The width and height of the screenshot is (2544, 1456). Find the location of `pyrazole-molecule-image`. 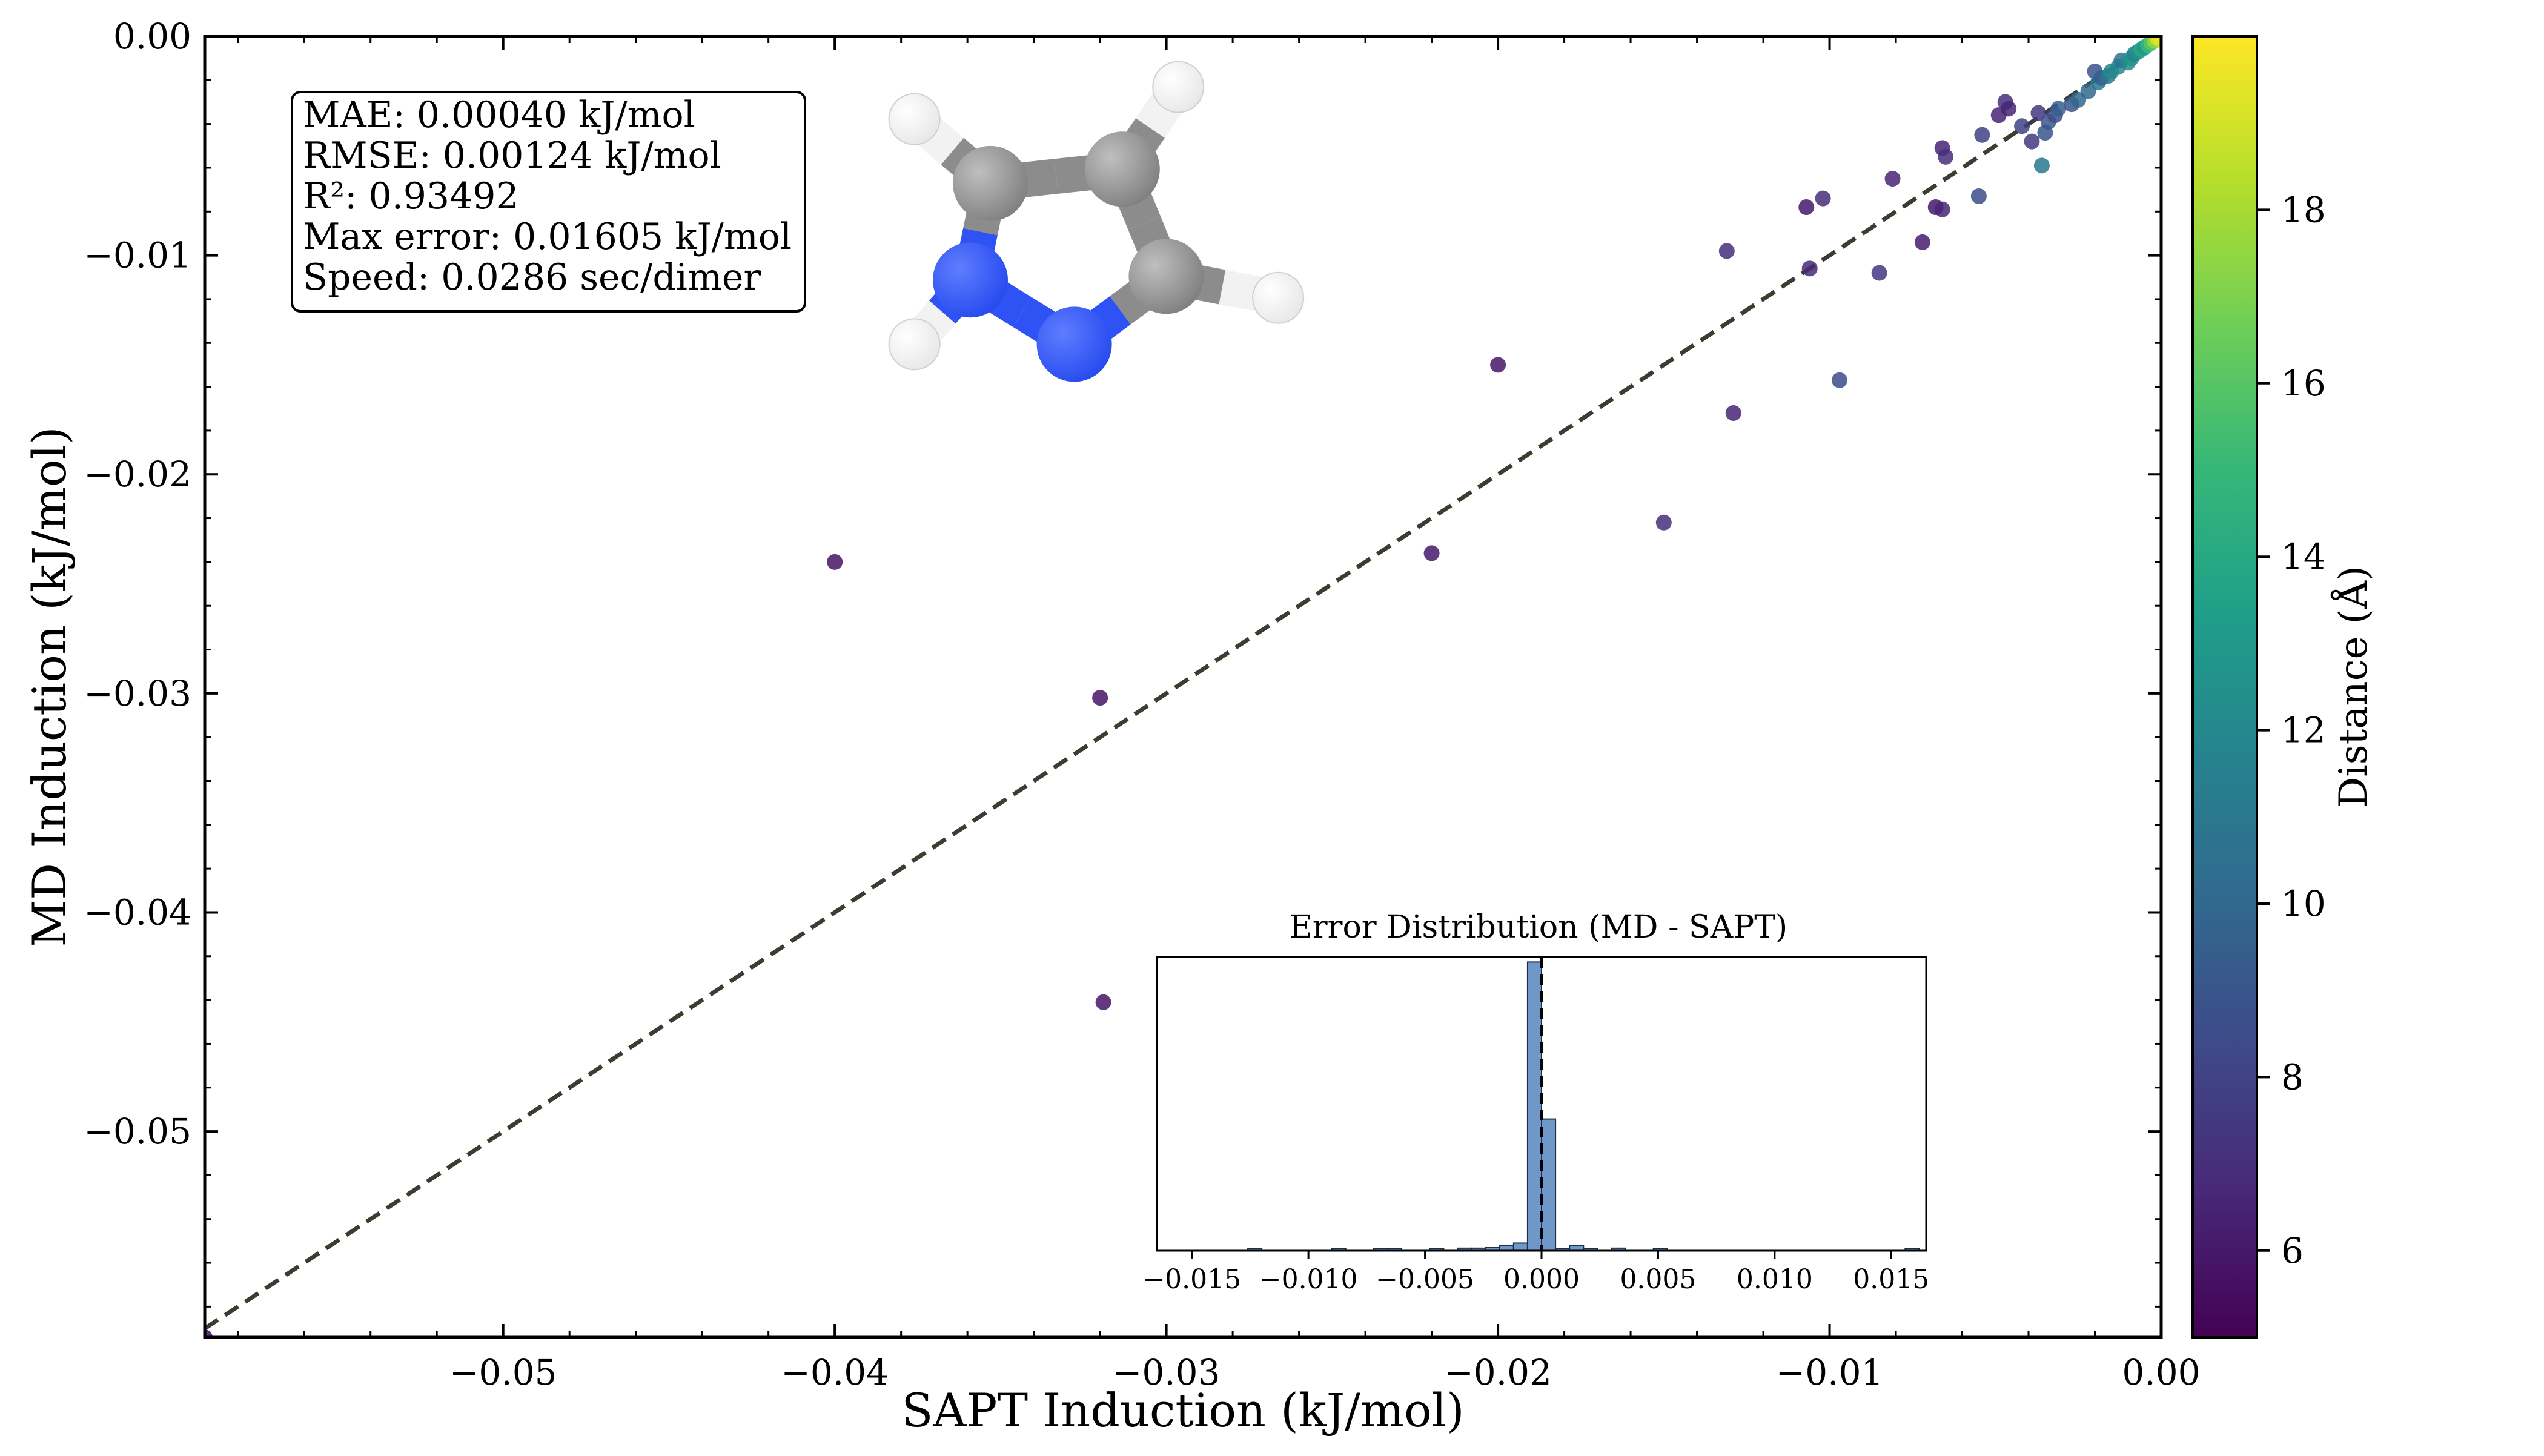

pyrazole-molecule-image is located at coordinates (1097, 221).